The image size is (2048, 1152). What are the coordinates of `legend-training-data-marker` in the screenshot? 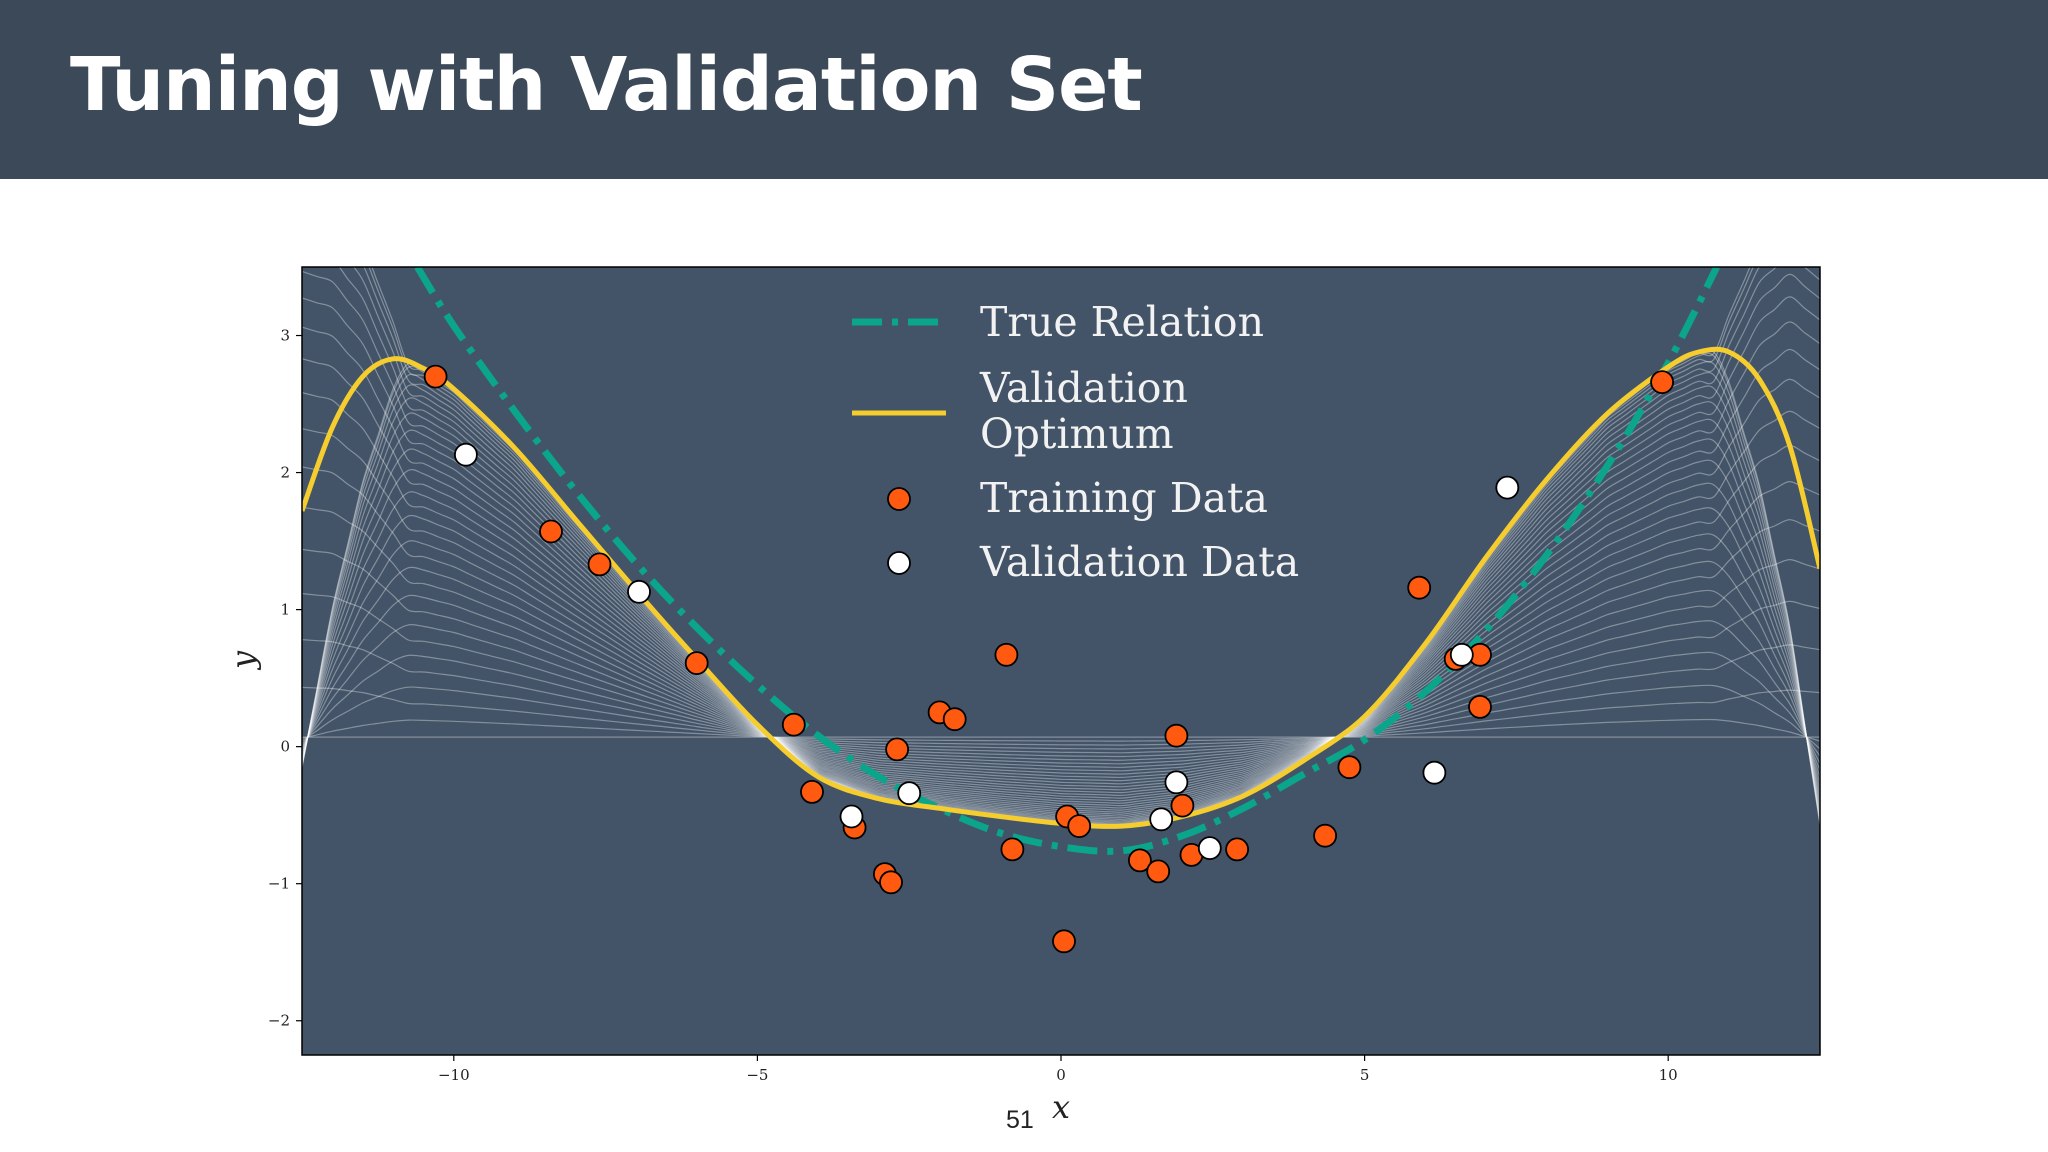 It's located at (899, 499).